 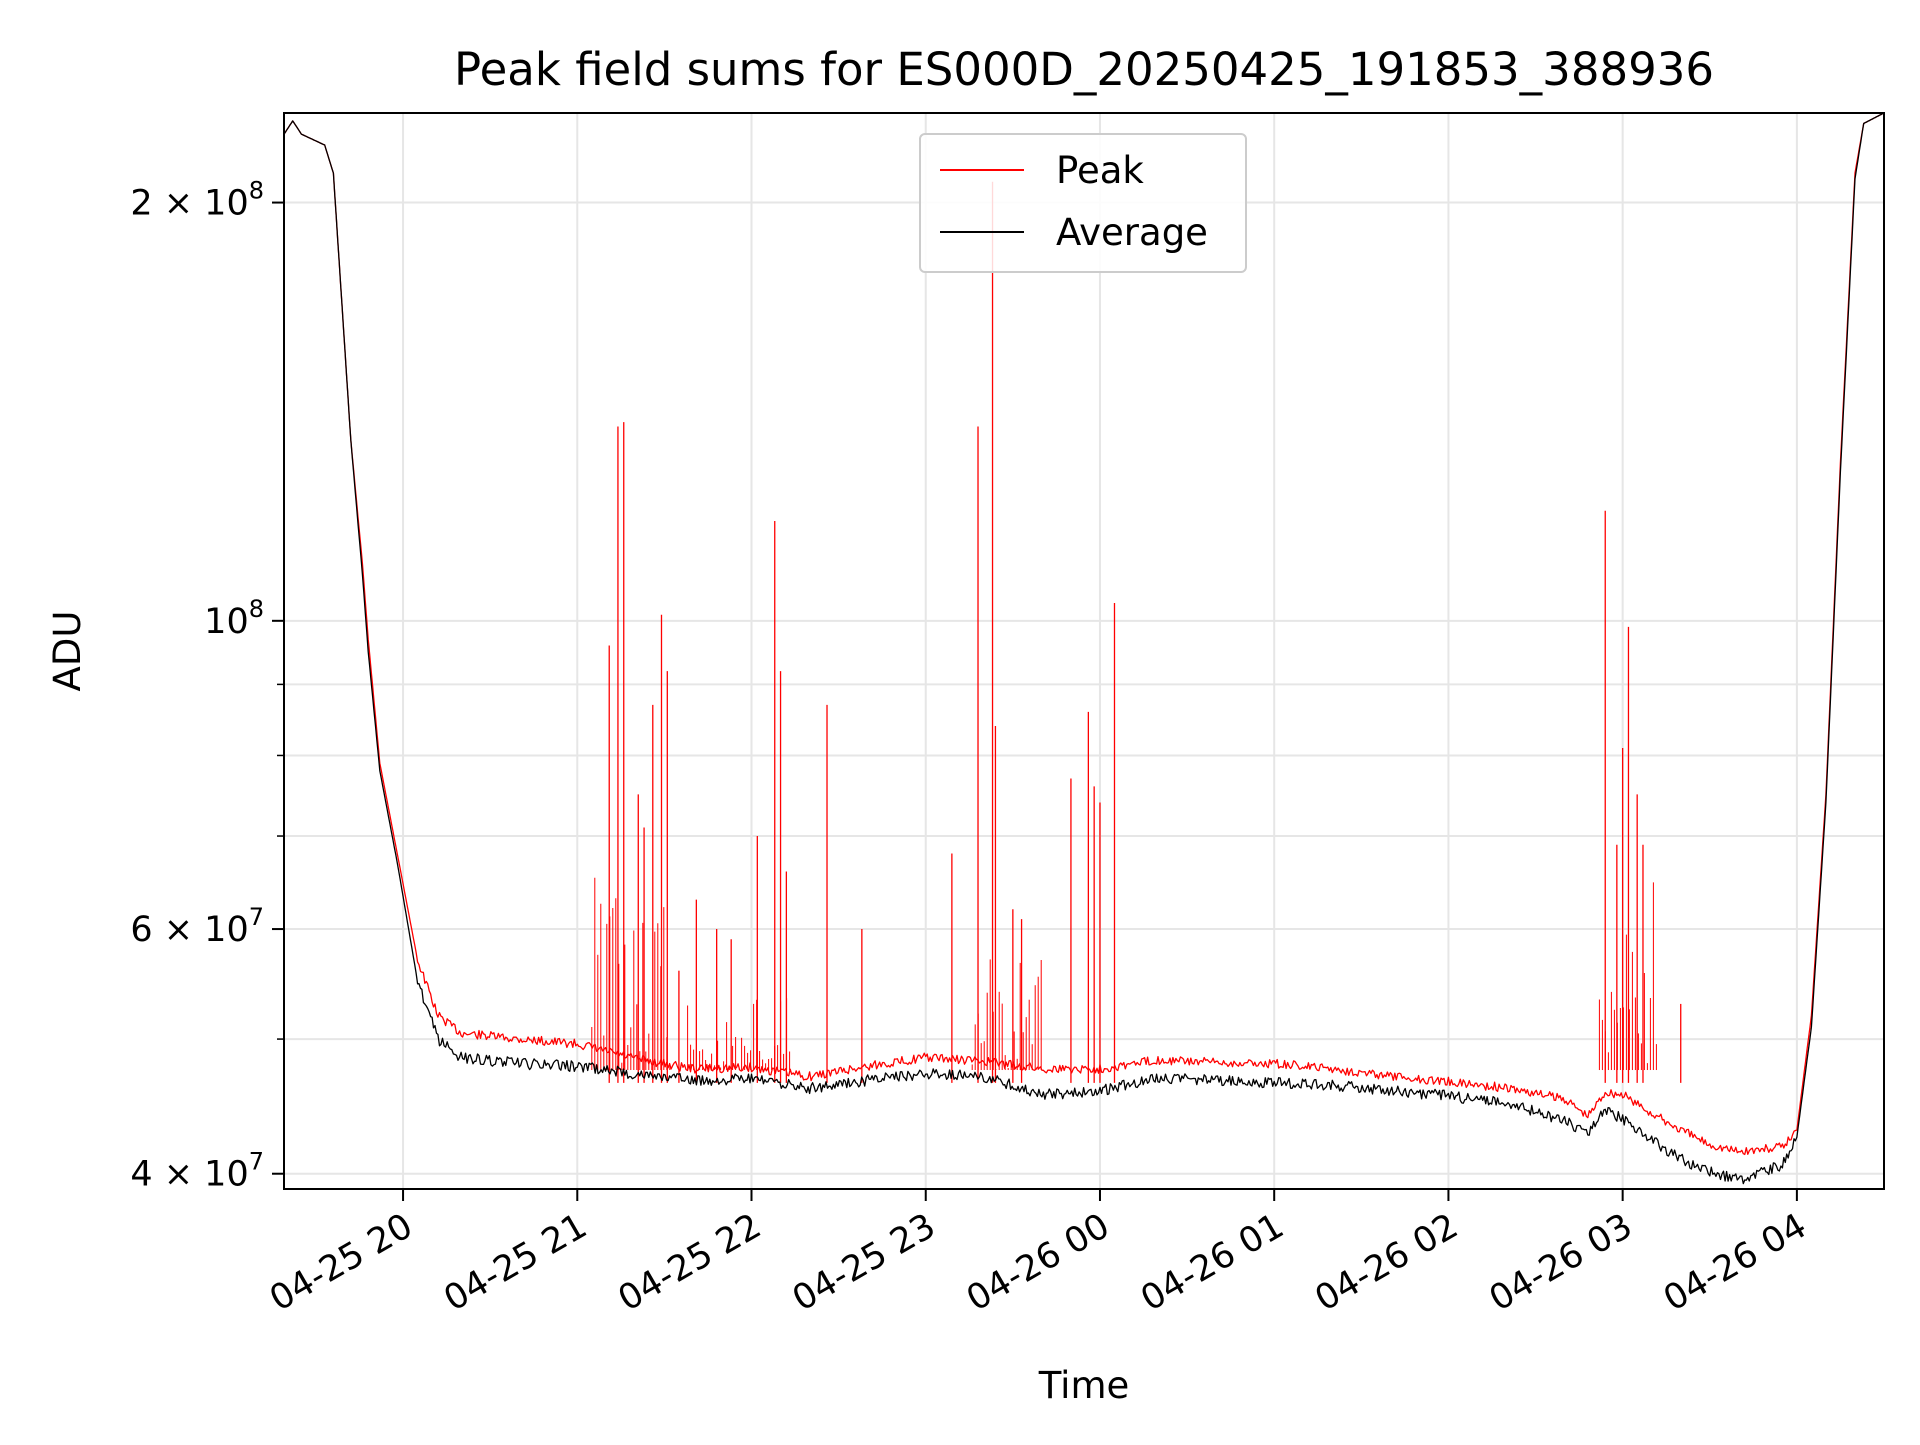 I want to click on x-tick-label: 04-25 22, so click(x=690, y=1262).